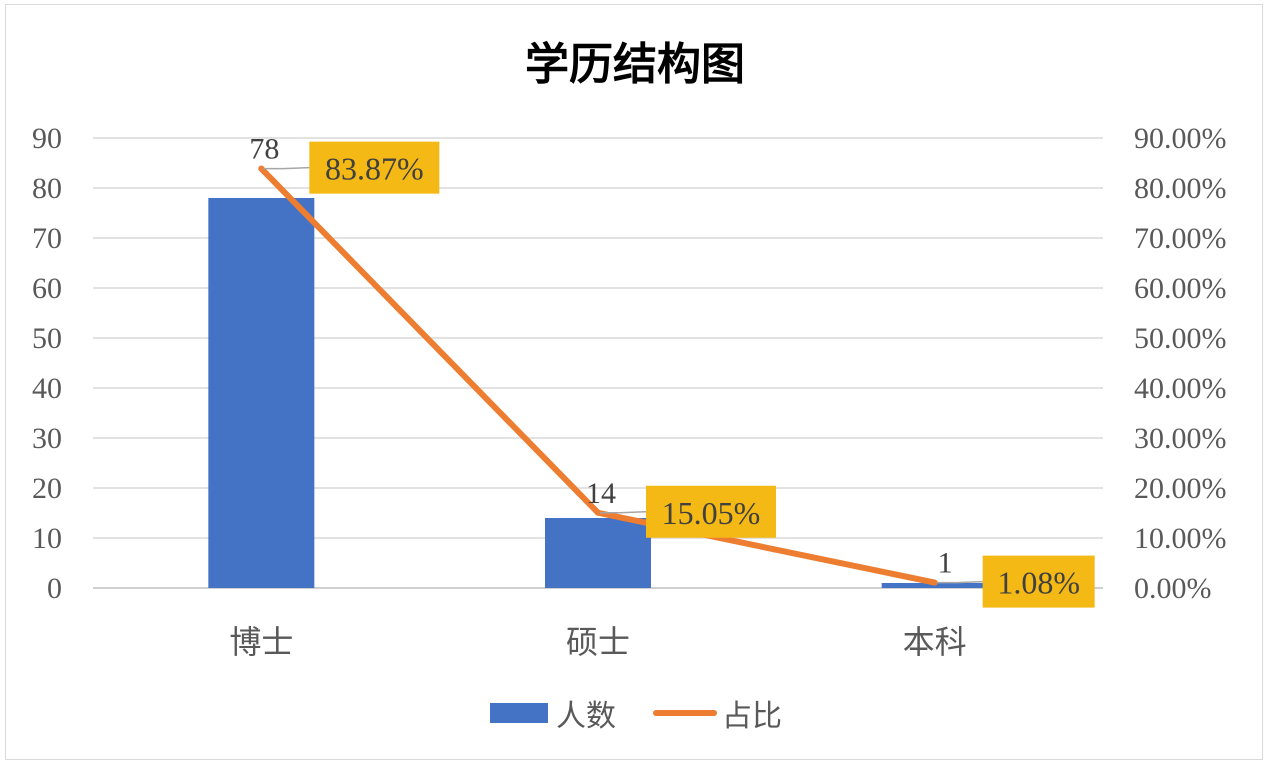  What do you see at coordinates (1180, 388) in the screenshot?
I see `y-right-tick-label: 40.00%` at bounding box center [1180, 388].